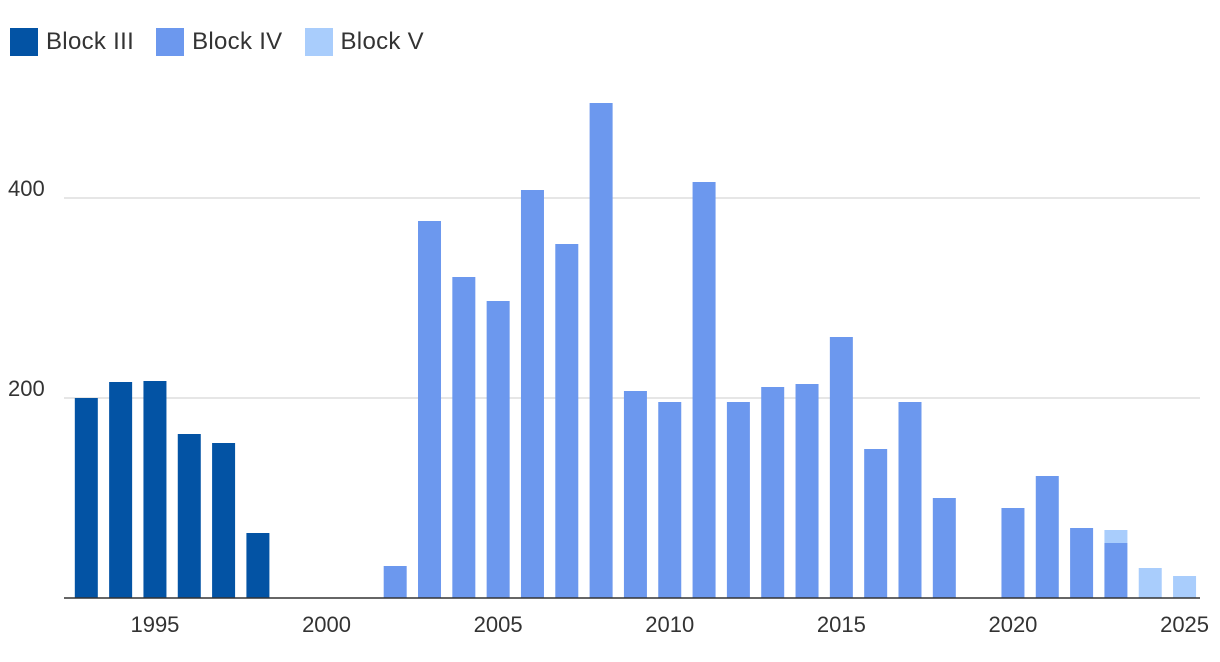 This screenshot has height=662, width=1220. I want to click on x-tick-label-2015: 2015, so click(841, 624).